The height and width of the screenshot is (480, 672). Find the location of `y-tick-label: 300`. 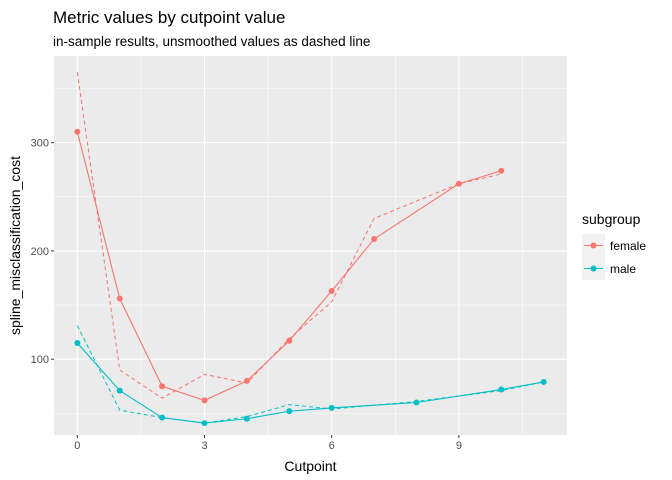

y-tick-label: 300 is located at coordinates (40, 144).